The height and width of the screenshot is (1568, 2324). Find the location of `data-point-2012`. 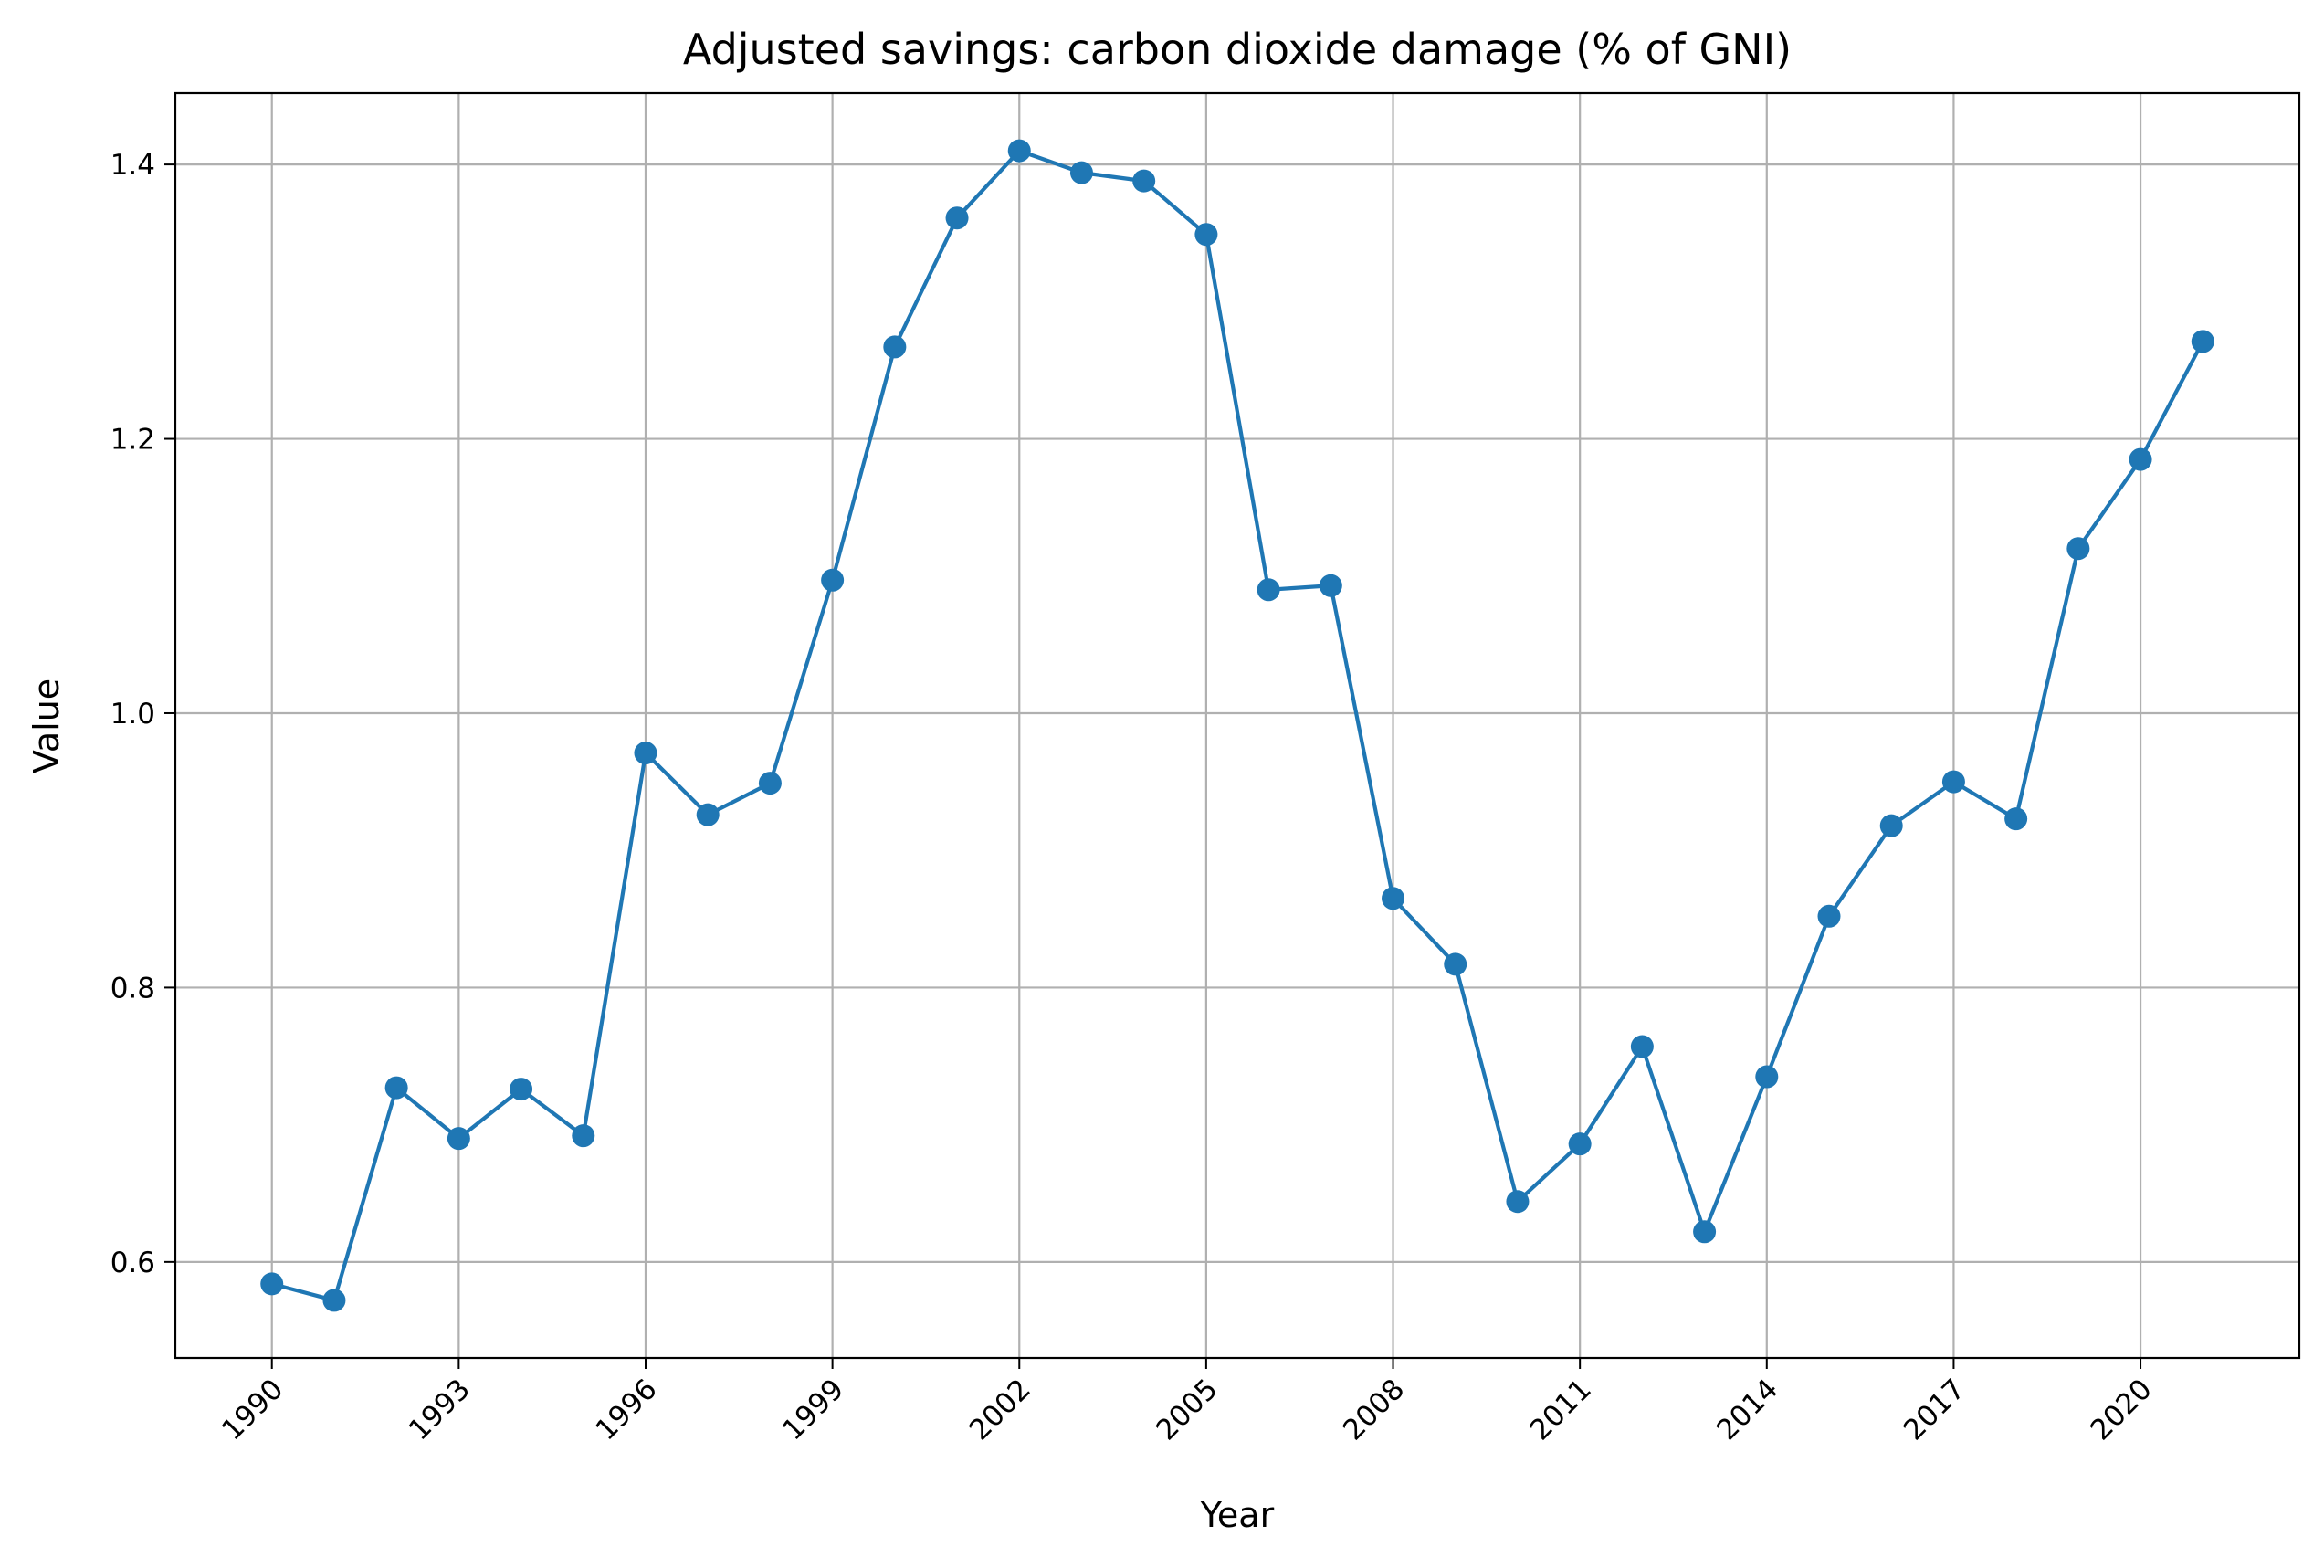

data-point-2012 is located at coordinates (1642, 1046).